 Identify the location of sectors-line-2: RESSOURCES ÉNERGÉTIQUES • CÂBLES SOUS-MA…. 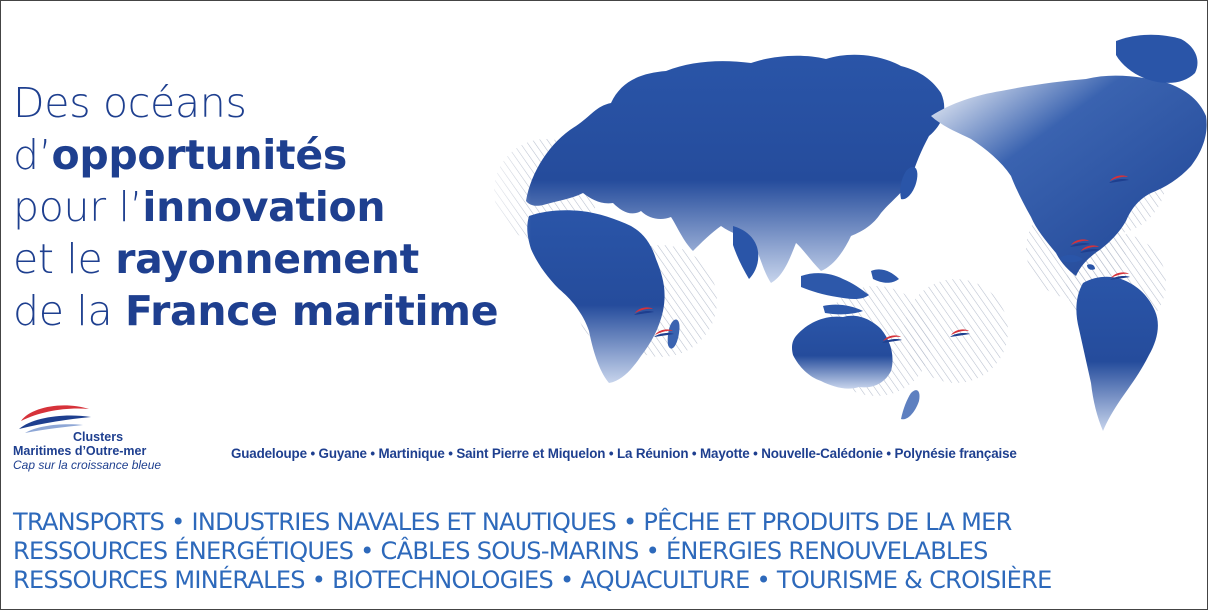
(500, 551).